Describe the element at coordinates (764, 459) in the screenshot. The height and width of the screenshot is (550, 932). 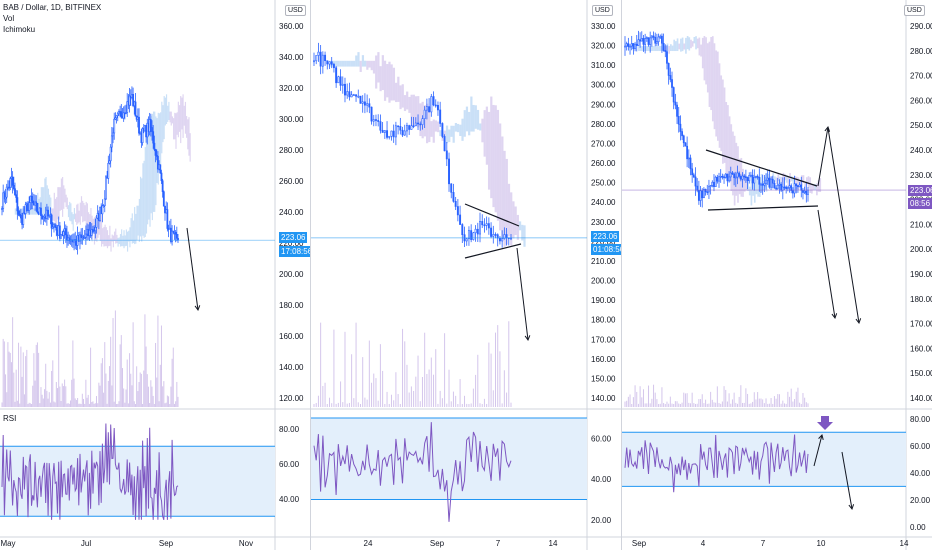
I see `rsi-band` at that location.